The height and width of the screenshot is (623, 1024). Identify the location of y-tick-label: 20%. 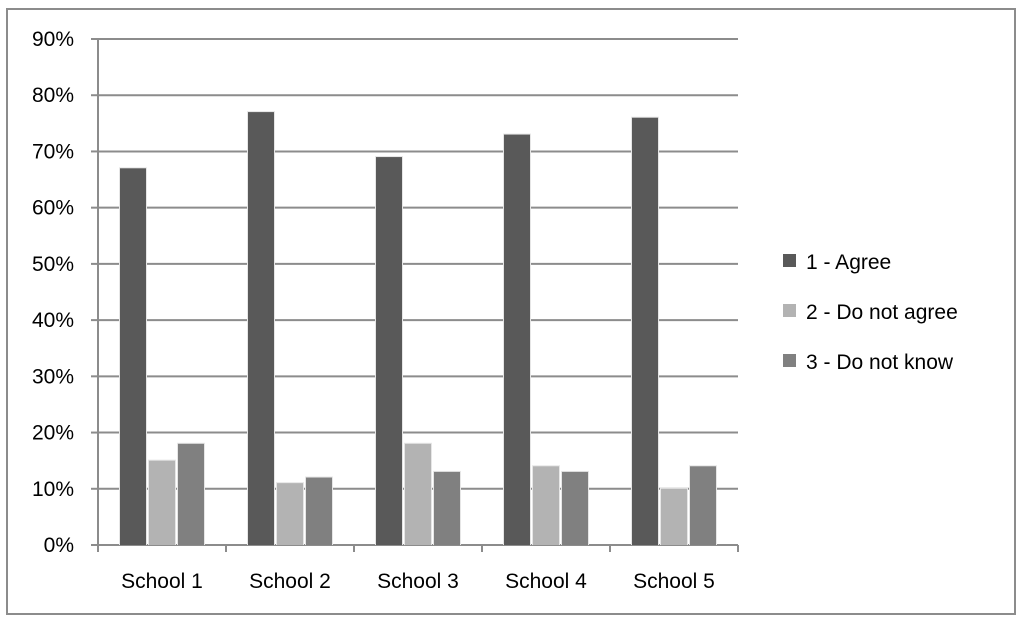
(53, 433).